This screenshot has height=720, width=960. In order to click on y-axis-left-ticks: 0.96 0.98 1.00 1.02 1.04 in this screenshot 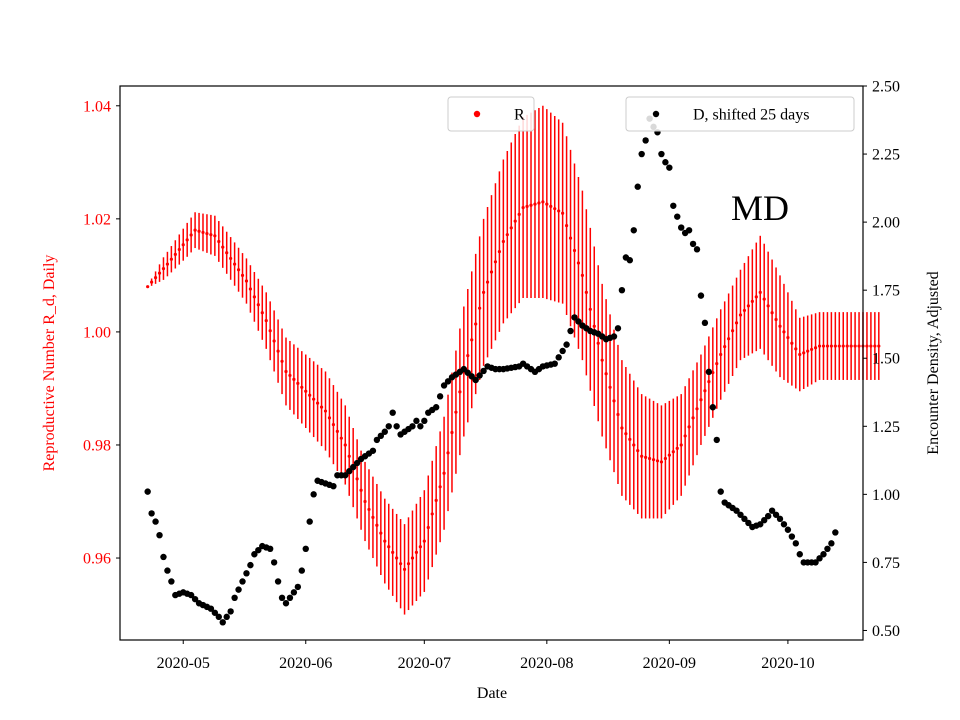, I will do `click(101, 333)`.